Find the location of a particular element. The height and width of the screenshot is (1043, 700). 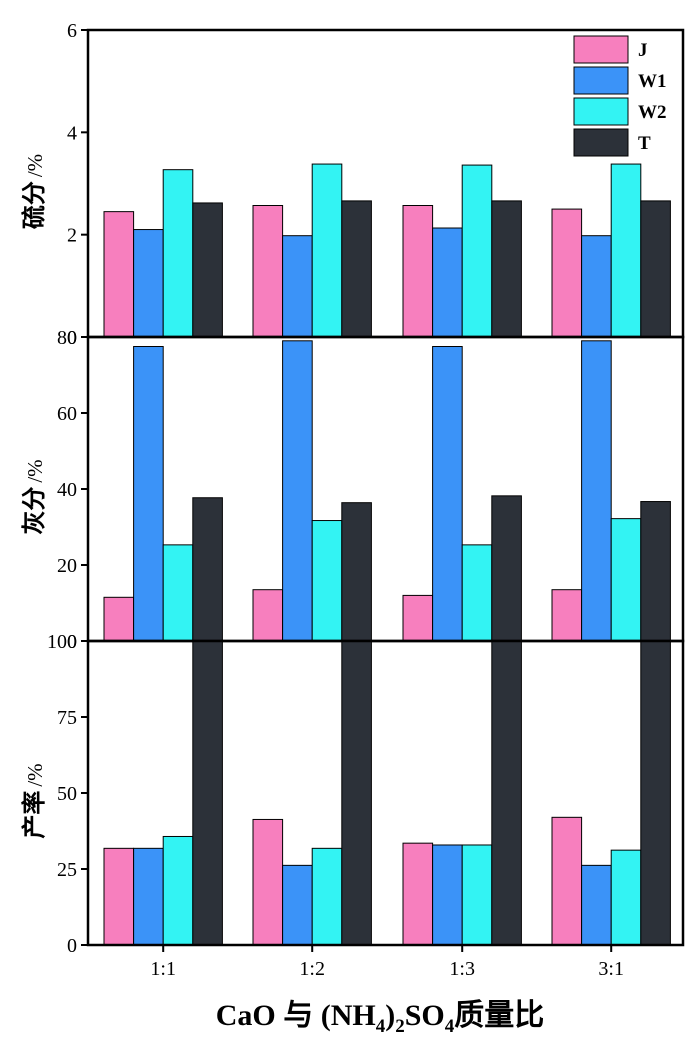

legend-label-w1: W1 is located at coordinates (652, 81).